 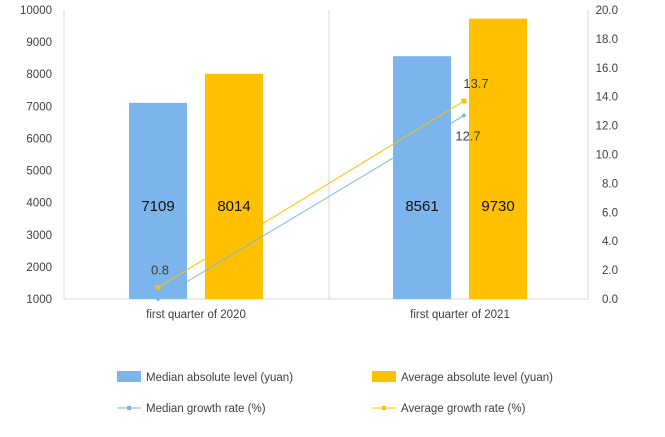 What do you see at coordinates (39, 107) in the screenshot?
I see `left-tick-label: 7000` at bounding box center [39, 107].